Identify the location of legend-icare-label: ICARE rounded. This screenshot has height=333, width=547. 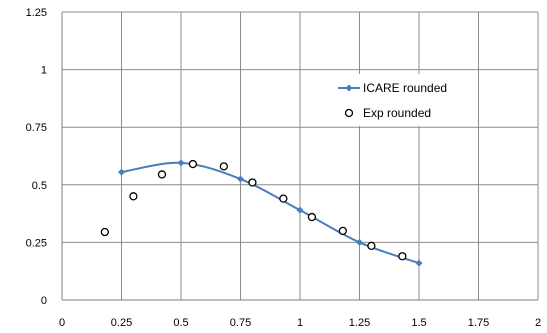
(405, 88).